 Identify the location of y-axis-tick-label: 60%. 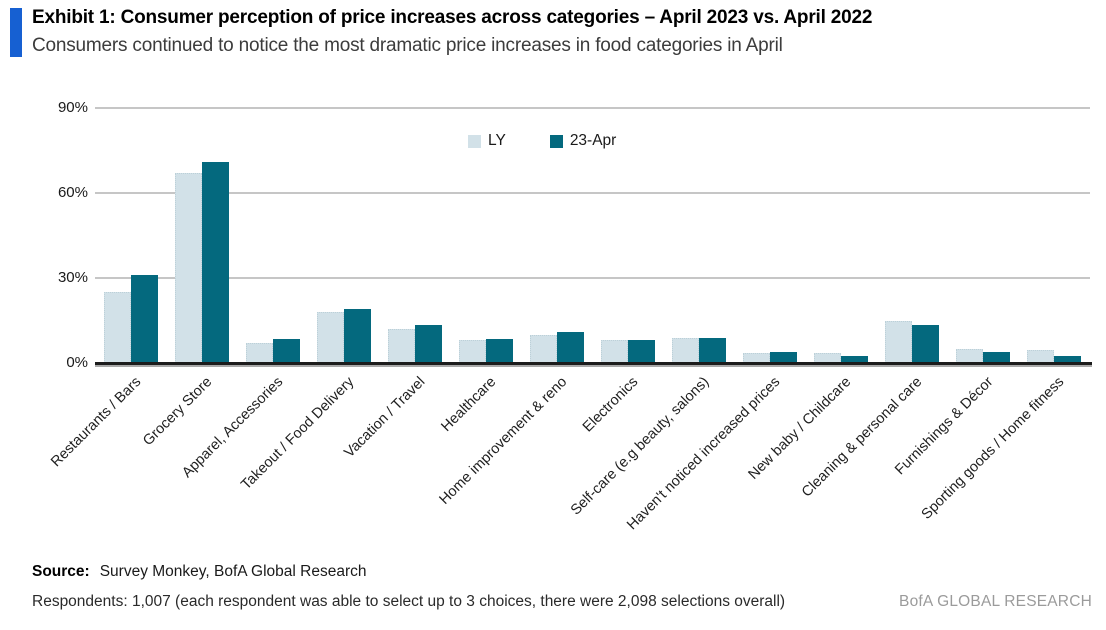
(72, 192).